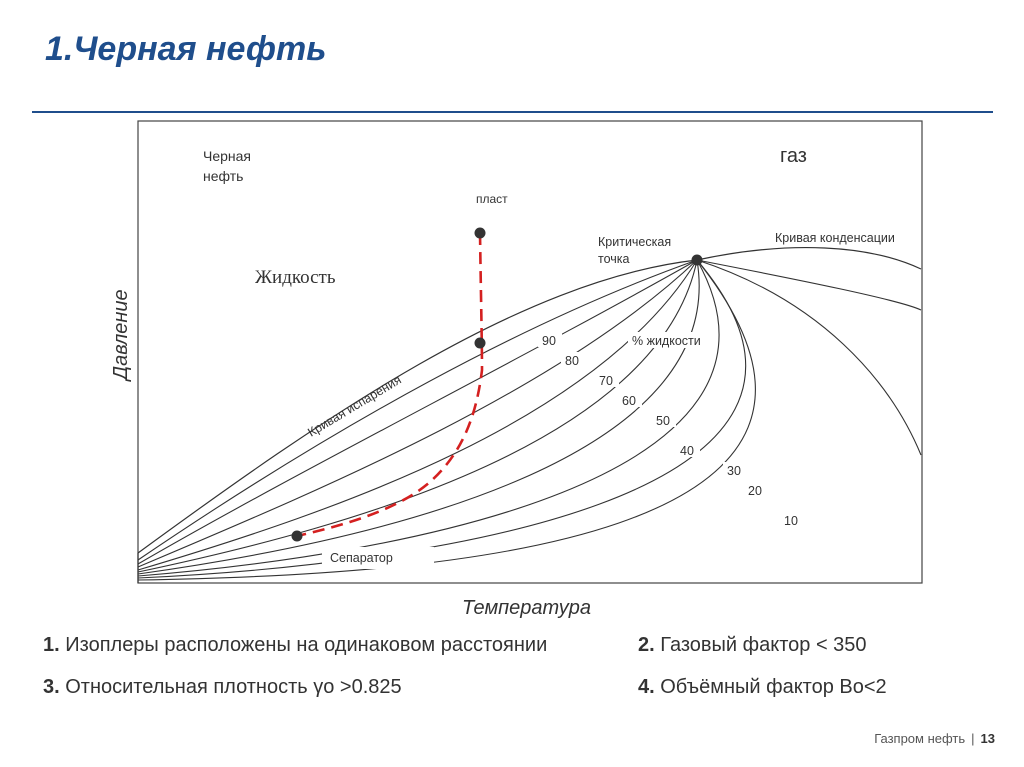 The width and height of the screenshot is (1024, 767). I want to click on bubble-point-crossing, so click(480, 343).